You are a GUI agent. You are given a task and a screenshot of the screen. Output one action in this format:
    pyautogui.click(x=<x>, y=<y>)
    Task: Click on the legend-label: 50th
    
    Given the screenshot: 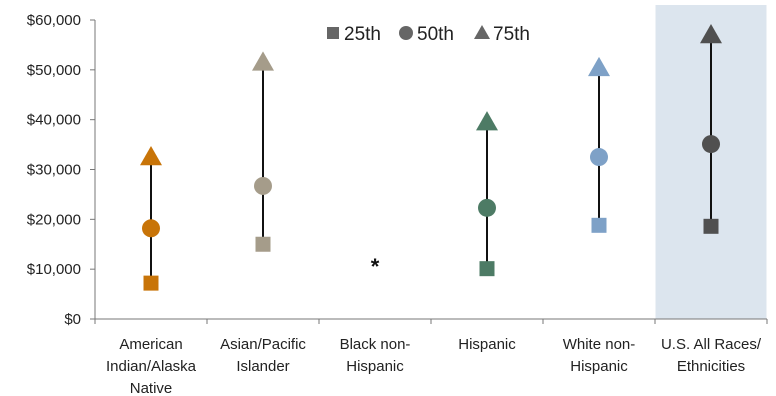 What is the action you would take?
    pyautogui.click(x=435, y=34)
    